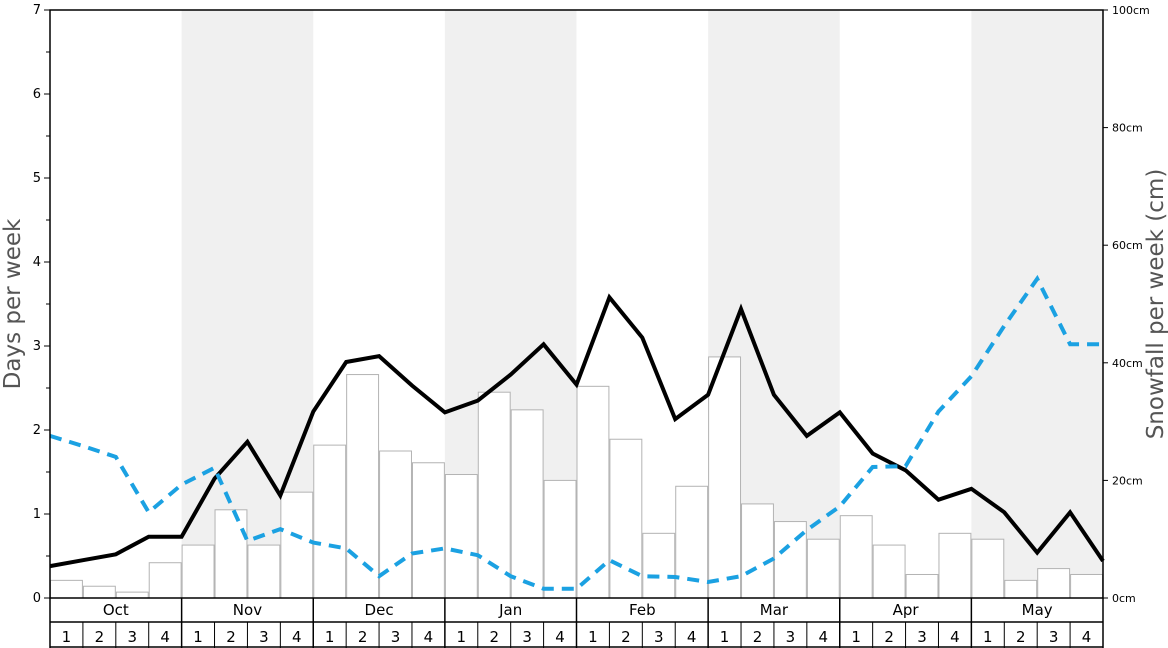 The width and height of the screenshot is (1168, 648). I want to click on left-tick-label: 4, so click(37, 262).